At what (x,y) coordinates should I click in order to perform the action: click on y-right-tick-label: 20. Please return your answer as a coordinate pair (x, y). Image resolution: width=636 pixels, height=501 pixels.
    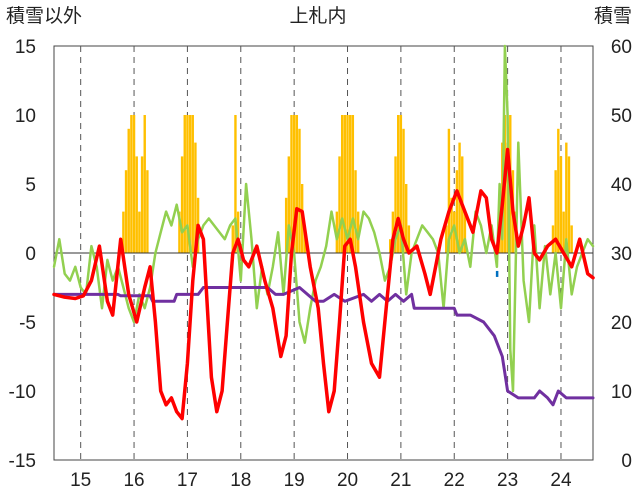
    Looking at the image, I should click on (621, 323).